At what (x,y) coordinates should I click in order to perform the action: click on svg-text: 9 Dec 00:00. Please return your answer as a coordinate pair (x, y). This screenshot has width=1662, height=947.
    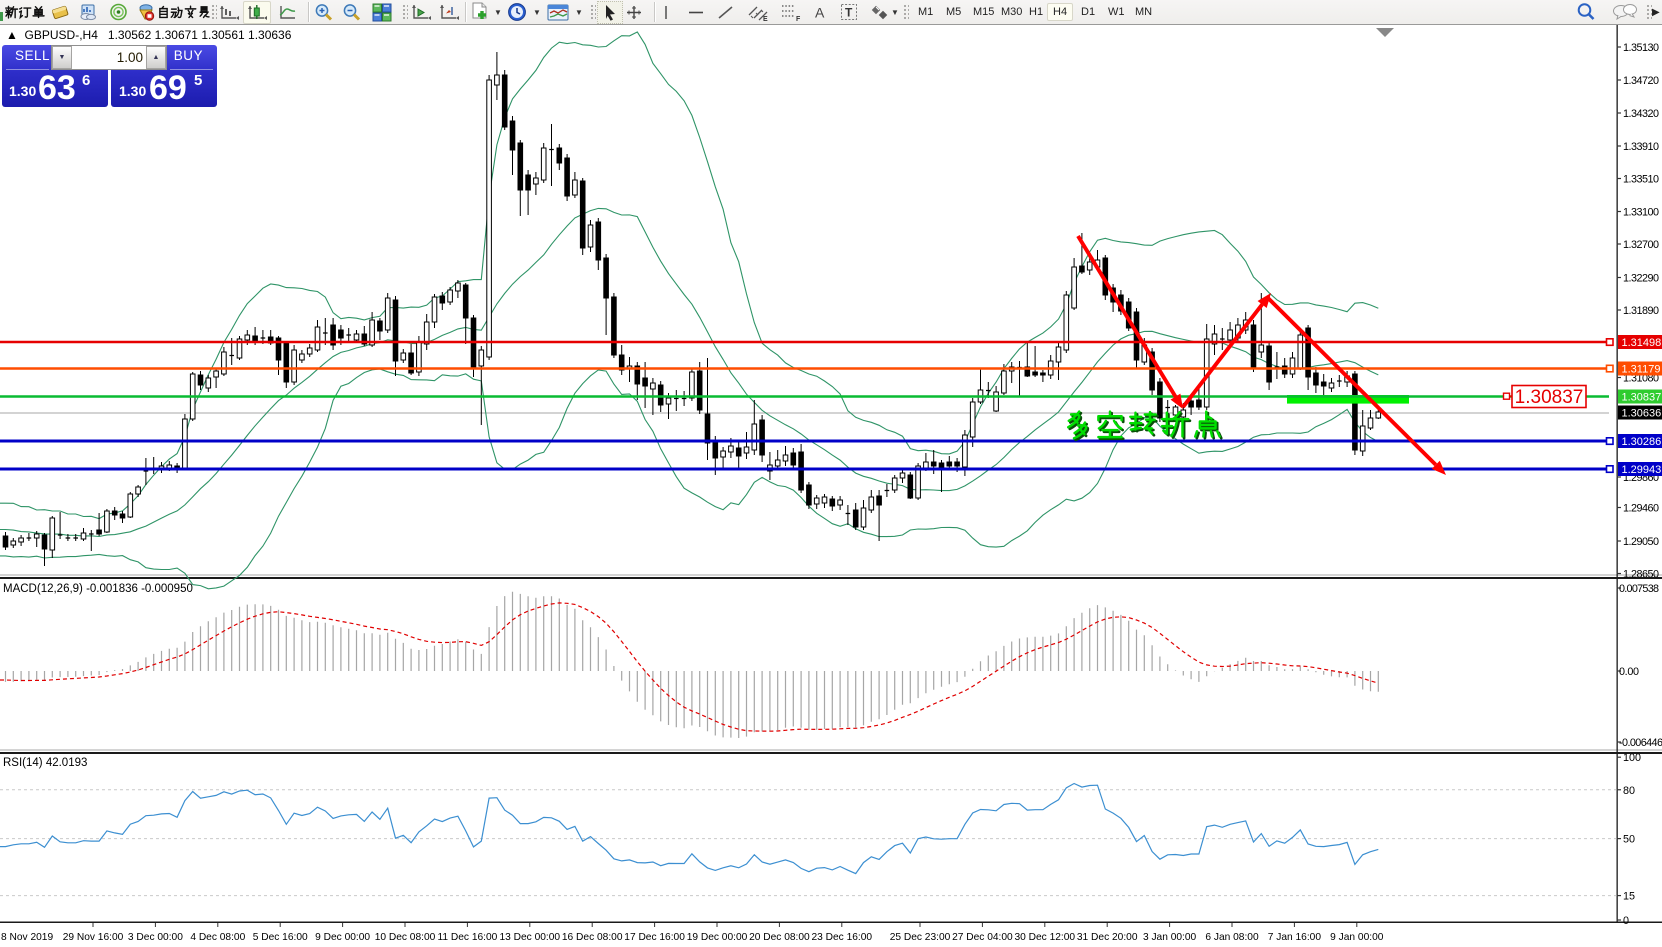
    Looking at the image, I should click on (342, 937).